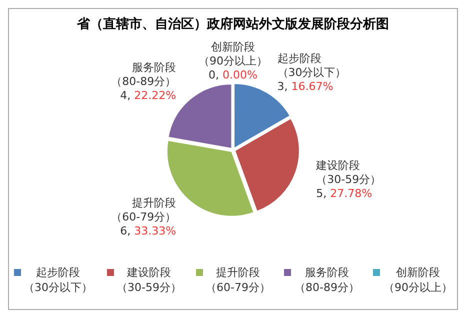 This screenshot has width=468, height=320. I want to click on data-label: 4, 22.22%, so click(148, 95).